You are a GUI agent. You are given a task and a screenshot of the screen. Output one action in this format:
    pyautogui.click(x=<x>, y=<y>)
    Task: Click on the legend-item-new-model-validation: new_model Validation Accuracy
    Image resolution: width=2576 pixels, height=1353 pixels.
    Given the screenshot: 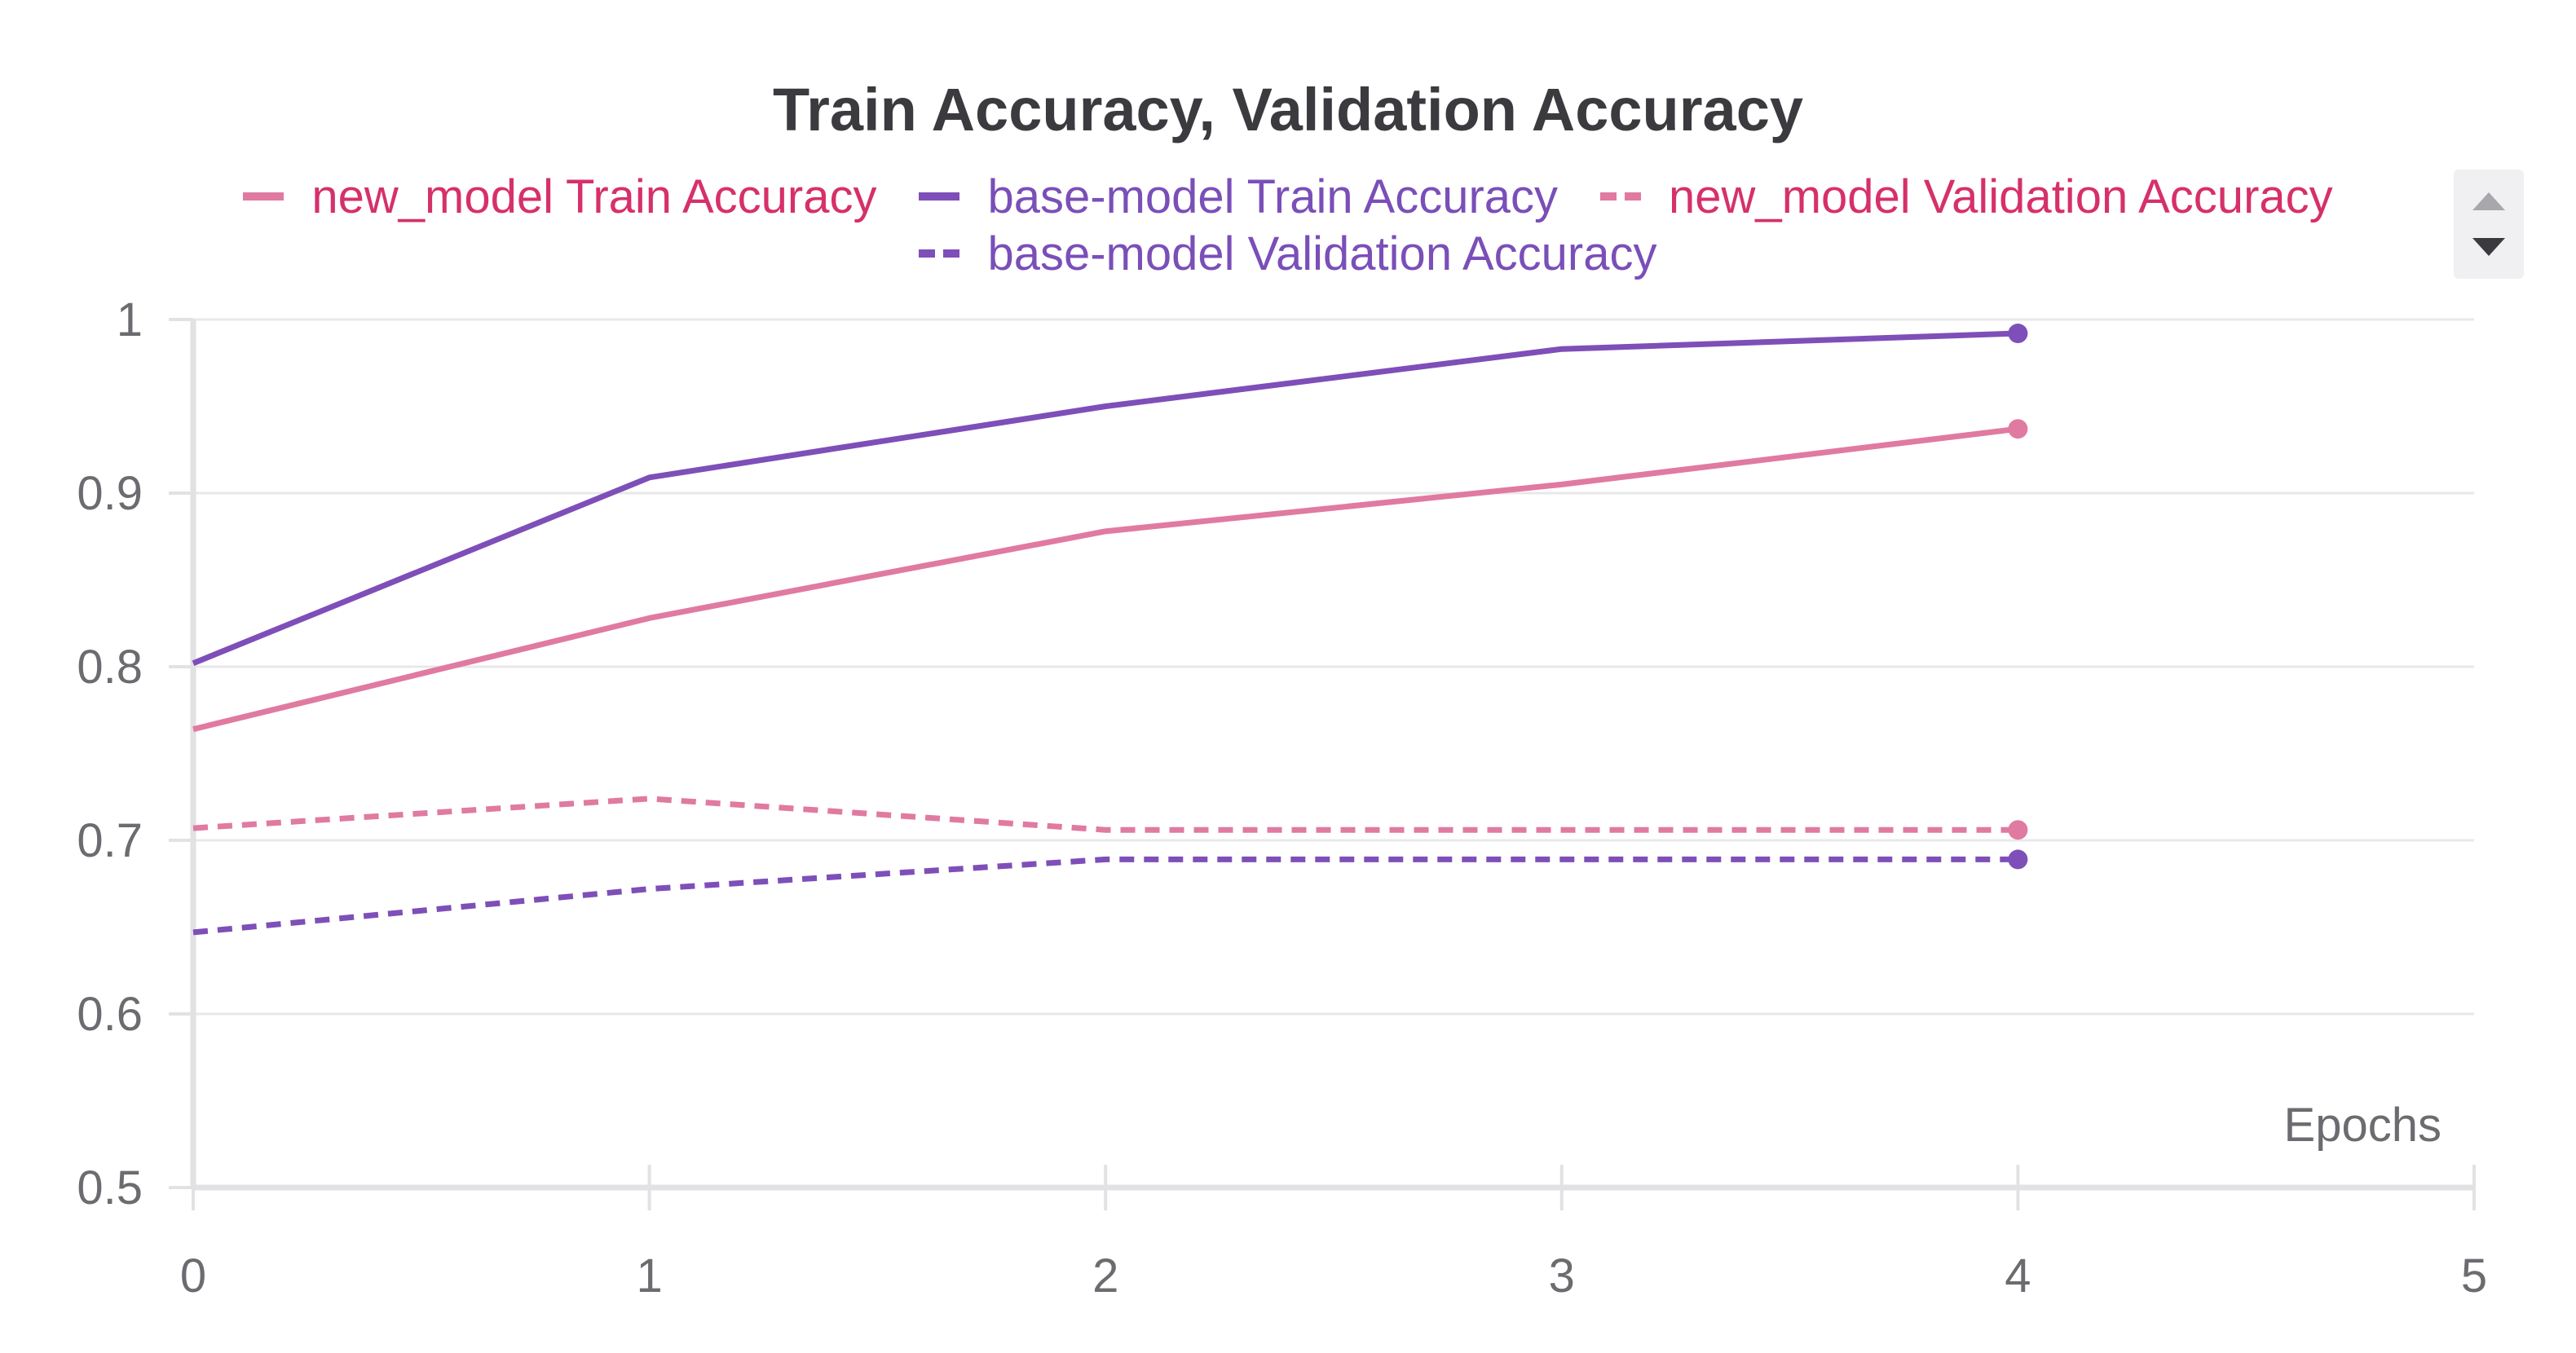 What is the action you would take?
    pyautogui.click(x=1966, y=197)
    